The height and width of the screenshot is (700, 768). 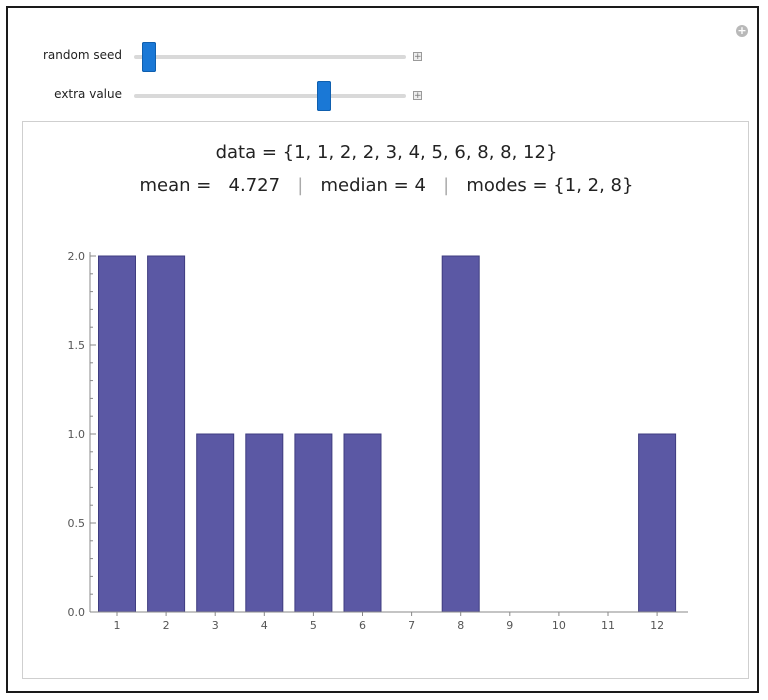 I want to click on extra-value-track, so click(x=270, y=96).